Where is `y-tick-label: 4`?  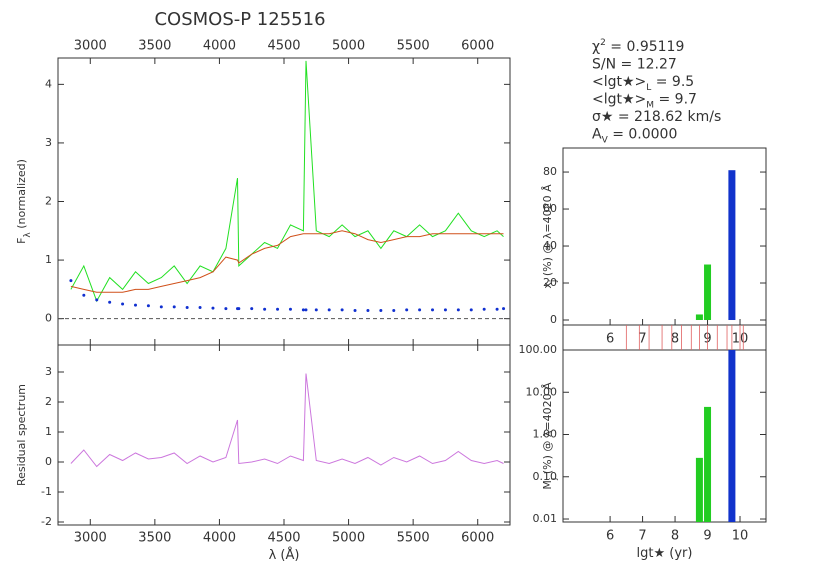 y-tick-label: 4 is located at coordinates (48, 83).